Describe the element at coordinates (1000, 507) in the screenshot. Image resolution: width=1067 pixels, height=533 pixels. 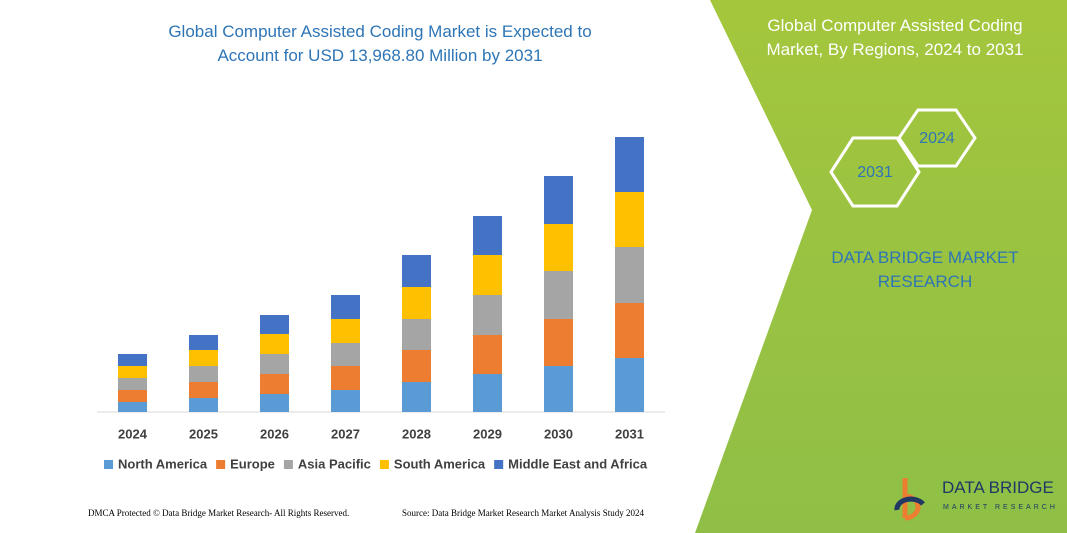
I see `logo-tagline: MARKET RESEARCH` at that location.